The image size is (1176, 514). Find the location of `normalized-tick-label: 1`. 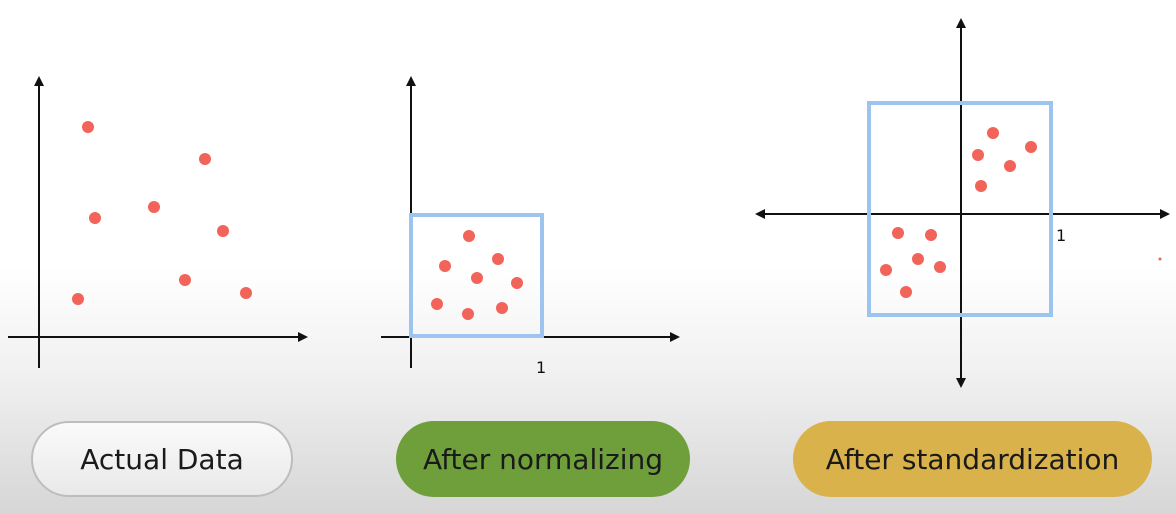

normalized-tick-label: 1 is located at coordinates (541, 367).